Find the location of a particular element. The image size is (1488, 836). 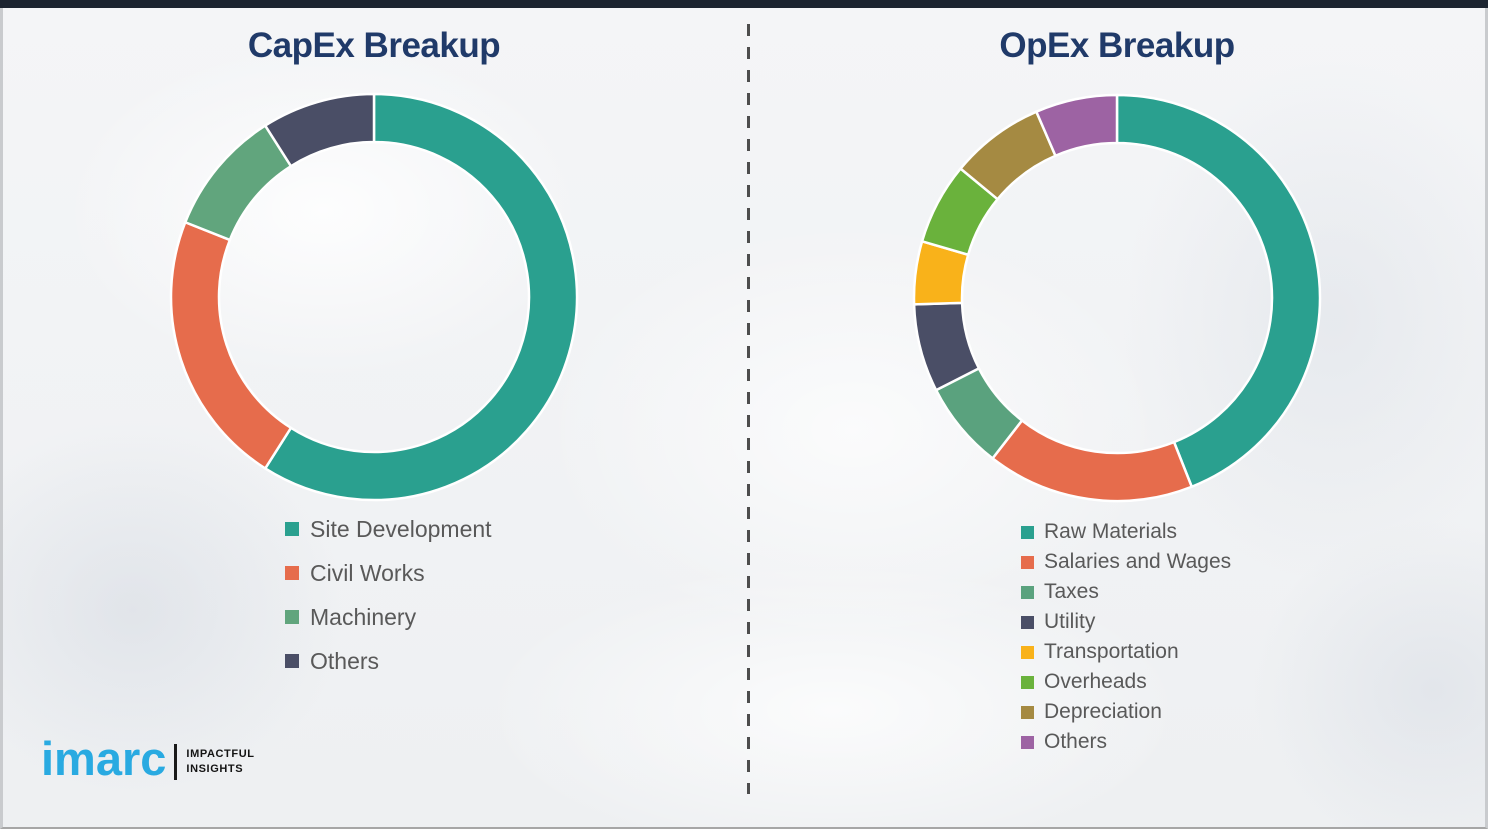

legend-label: Overheads is located at coordinates (1095, 681).